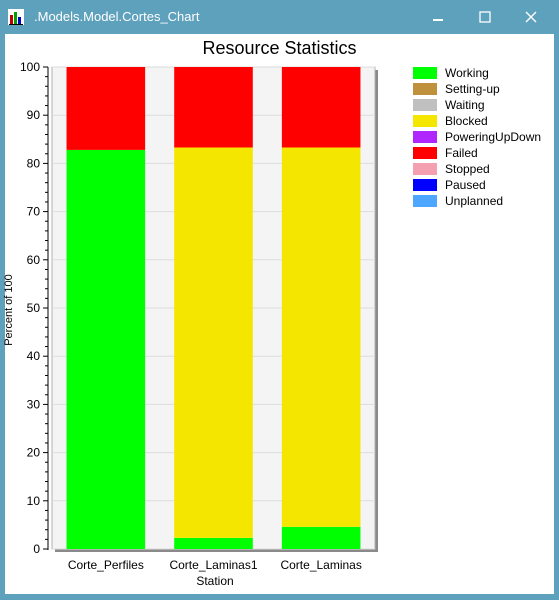 The width and height of the screenshot is (559, 600). I want to click on maximize-icon, so click(485, 17).